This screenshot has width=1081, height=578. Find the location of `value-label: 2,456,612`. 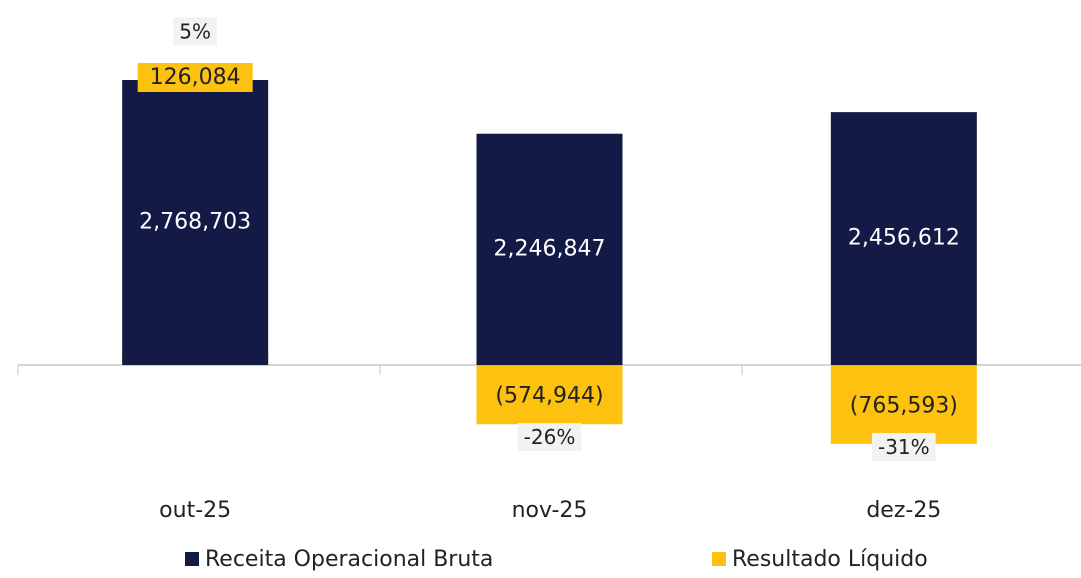

value-label: 2,456,612 is located at coordinates (904, 238).